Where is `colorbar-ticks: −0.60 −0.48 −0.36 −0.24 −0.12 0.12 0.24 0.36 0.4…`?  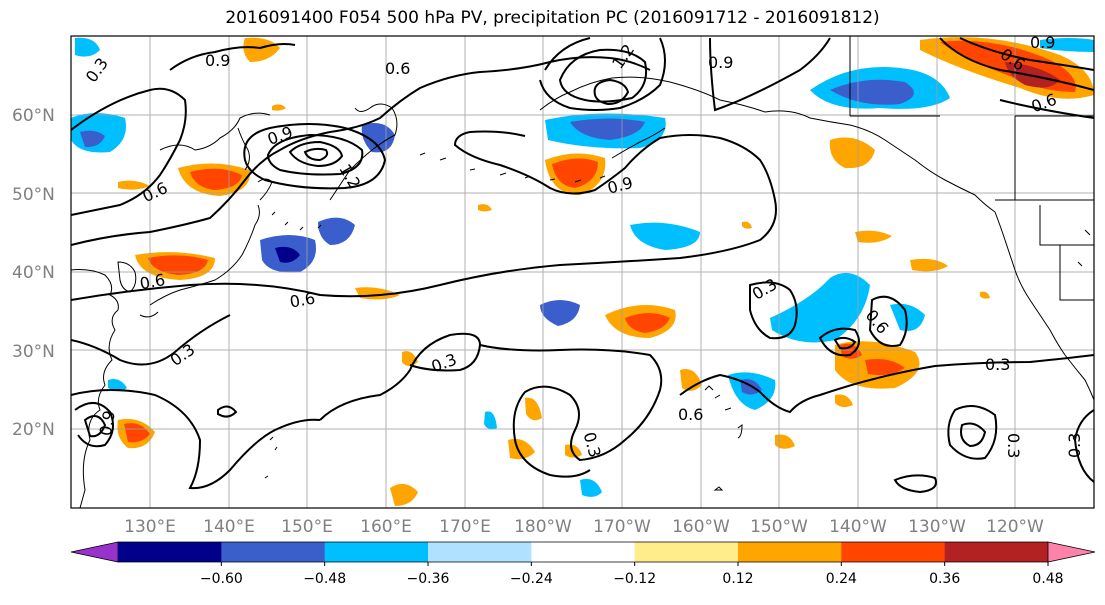 colorbar-ticks: −0.60 −0.48 −0.36 −0.24 −0.12 0.12 0.24 0.36 0.4… is located at coordinates (632, 574).